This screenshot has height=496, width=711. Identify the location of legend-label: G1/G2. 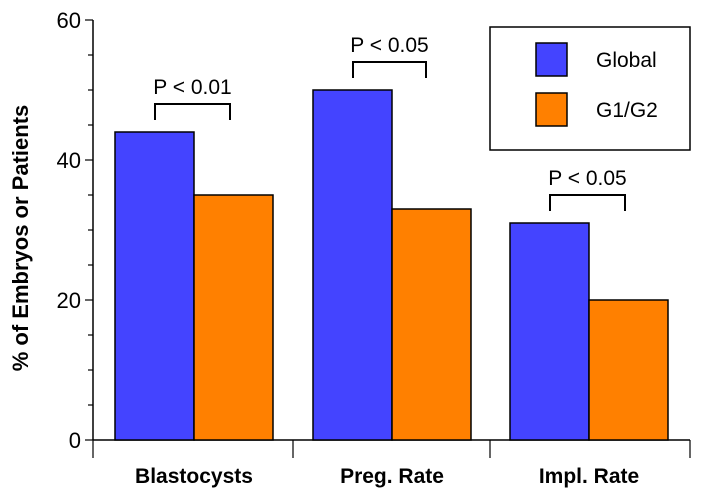
(627, 110).